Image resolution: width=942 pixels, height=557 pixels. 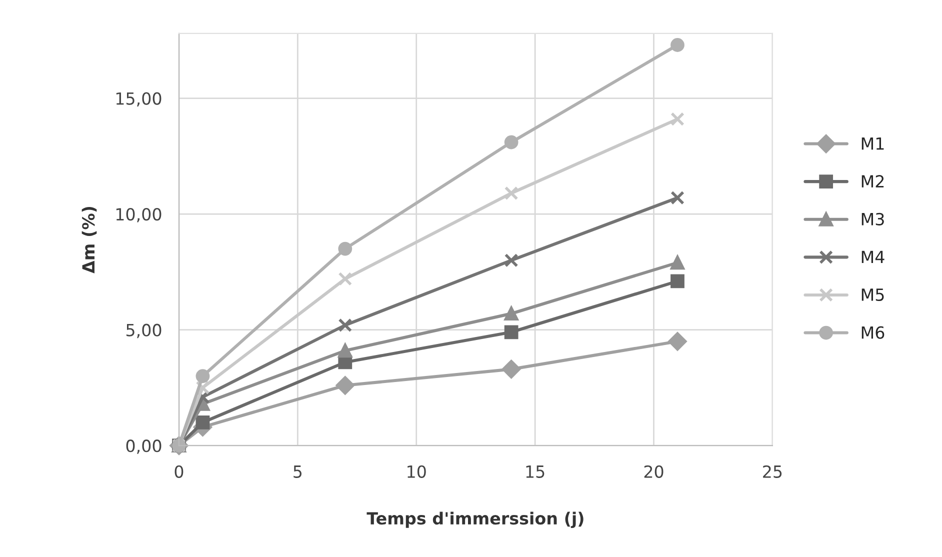 What do you see at coordinates (654, 471) in the screenshot?
I see `x-tick-label: 20` at bounding box center [654, 471].